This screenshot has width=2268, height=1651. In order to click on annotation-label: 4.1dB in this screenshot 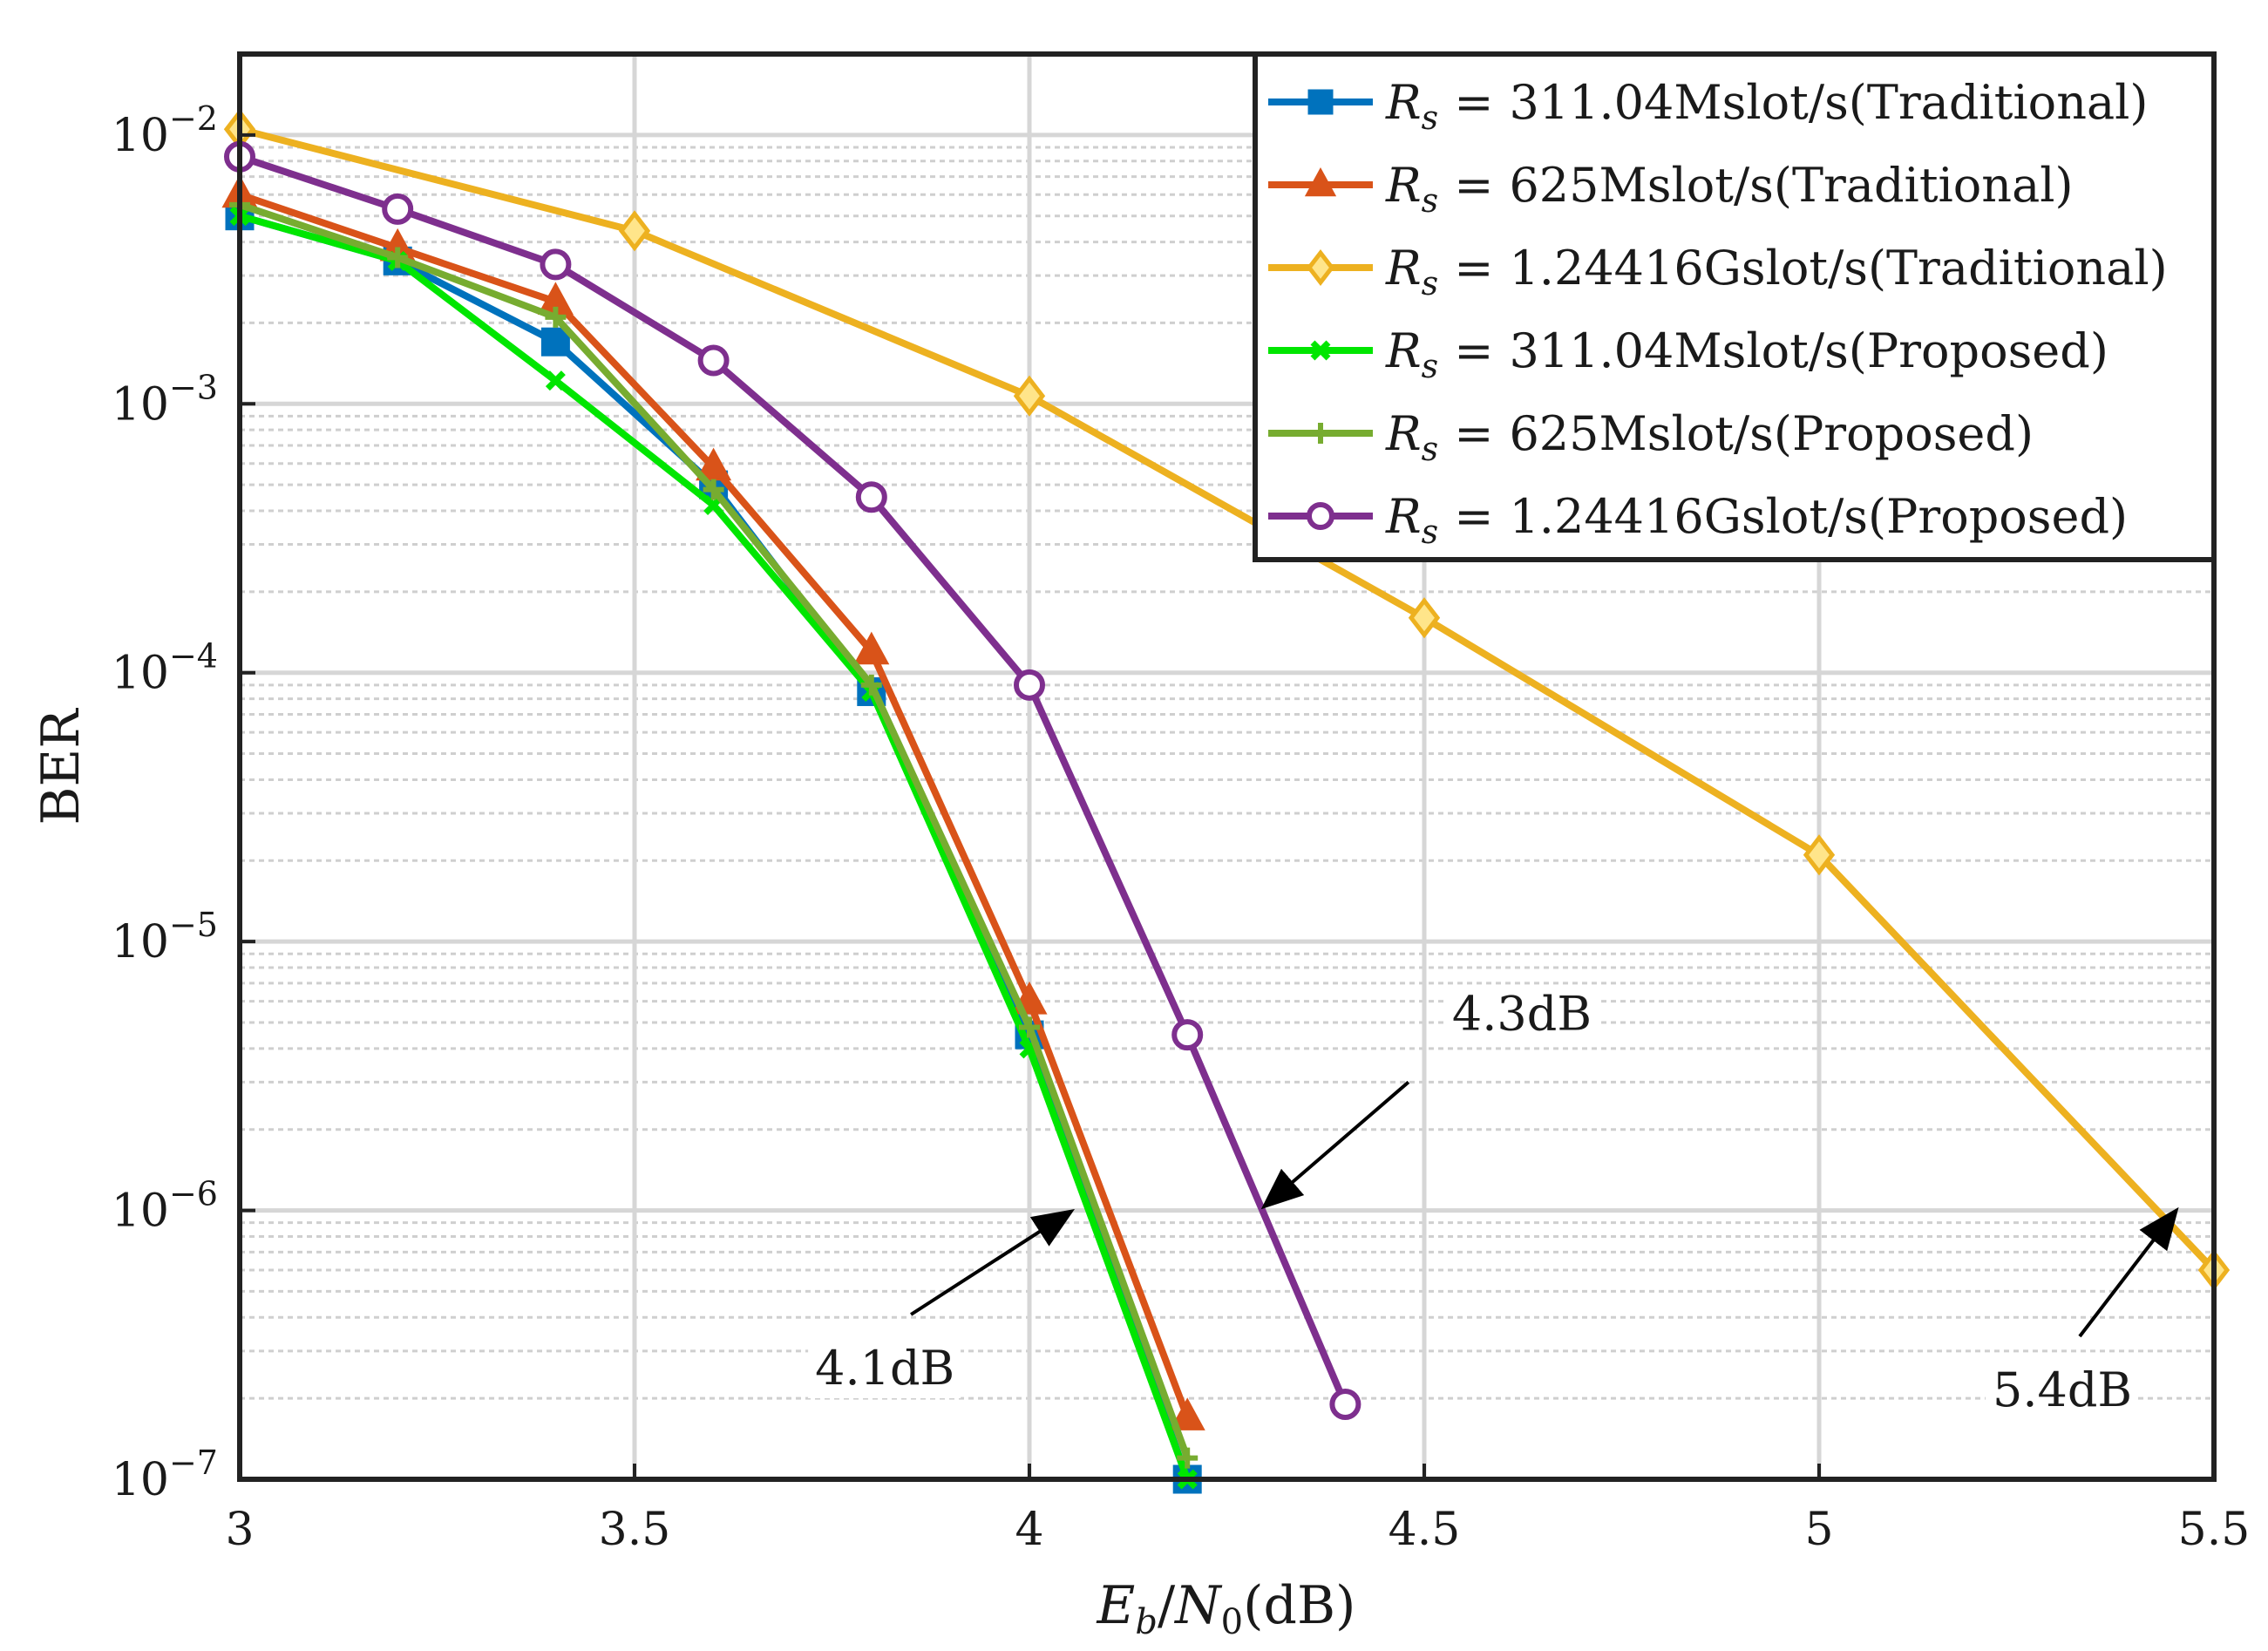, I will do `click(884, 1368)`.